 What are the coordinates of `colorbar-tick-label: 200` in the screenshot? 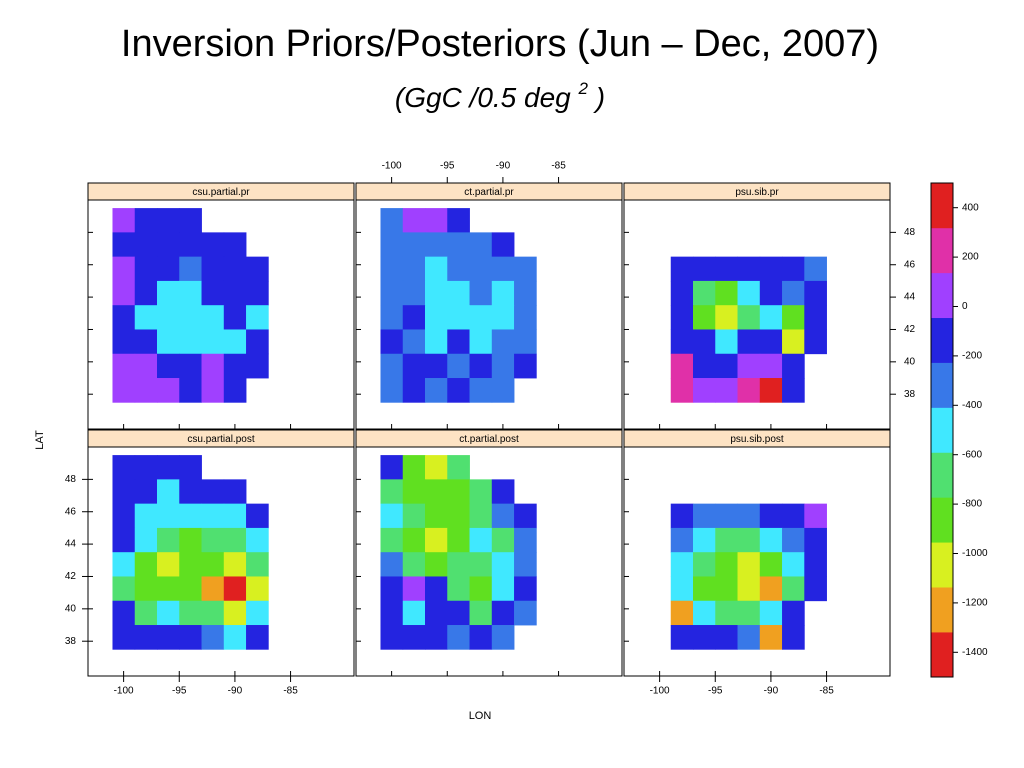 It's located at (970, 257).